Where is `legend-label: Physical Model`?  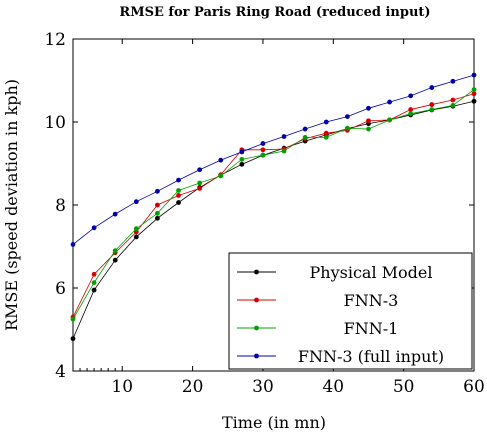
legend-label: Physical Model is located at coordinates (371, 272).